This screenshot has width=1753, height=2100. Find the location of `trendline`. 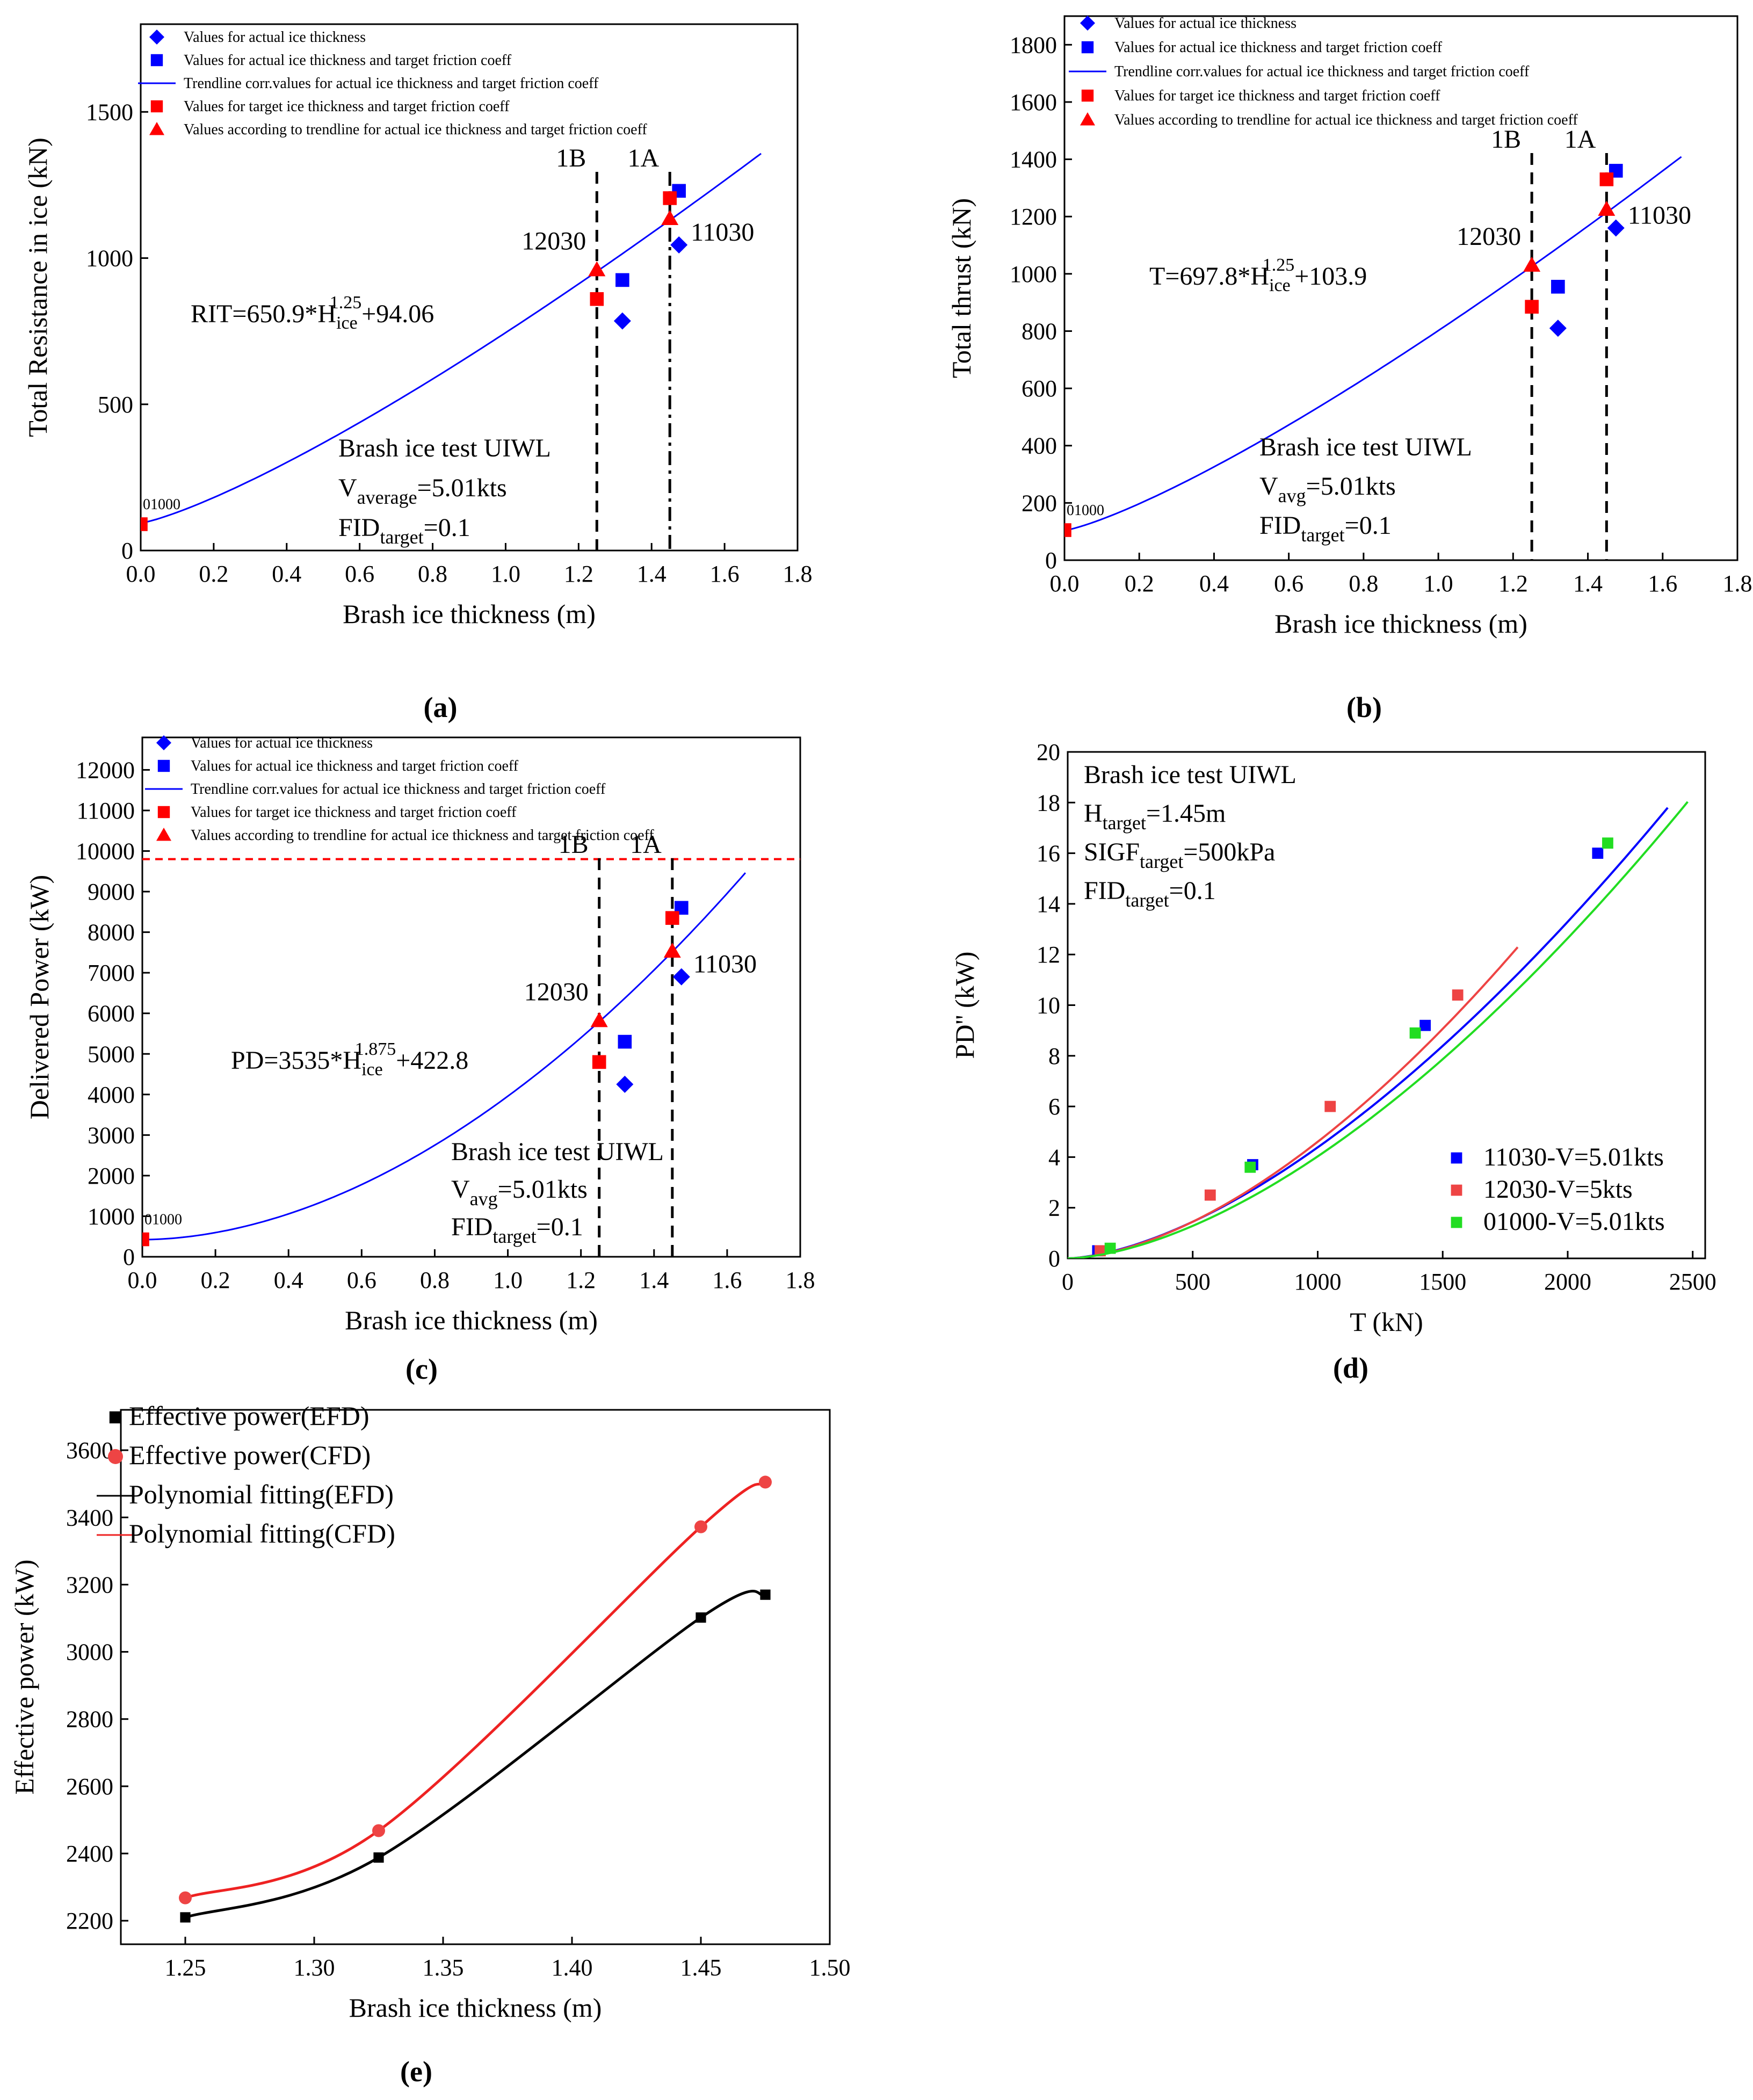

trendline is located at coordinates (1373, 344).